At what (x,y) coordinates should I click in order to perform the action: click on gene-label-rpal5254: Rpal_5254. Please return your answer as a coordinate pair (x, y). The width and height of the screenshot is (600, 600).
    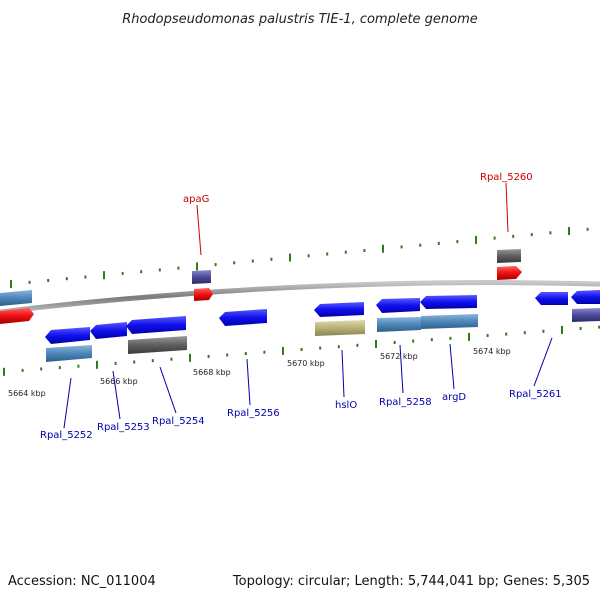
    Looking at the image, I should click on (178, 421).